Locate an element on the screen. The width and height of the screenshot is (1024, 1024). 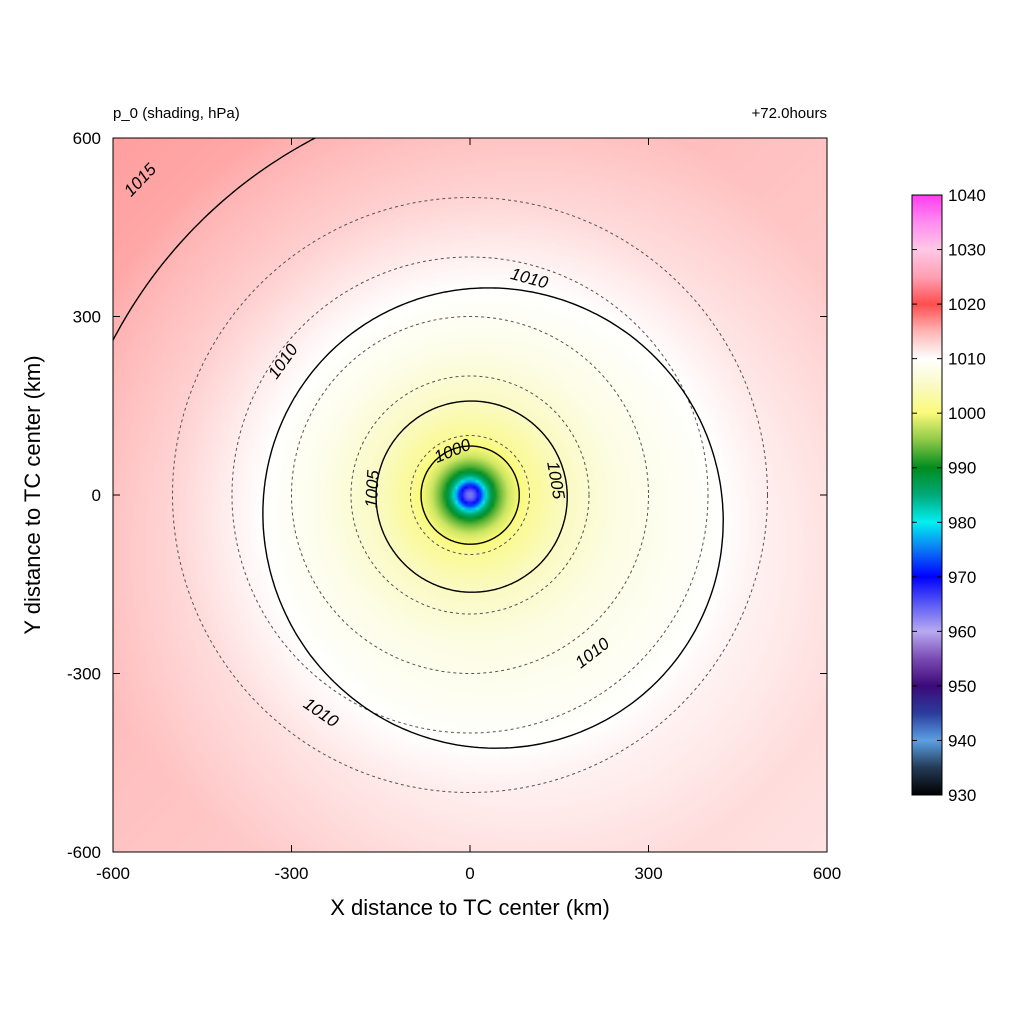
x-tick-label: 300 is located at coordinates (648, 873).